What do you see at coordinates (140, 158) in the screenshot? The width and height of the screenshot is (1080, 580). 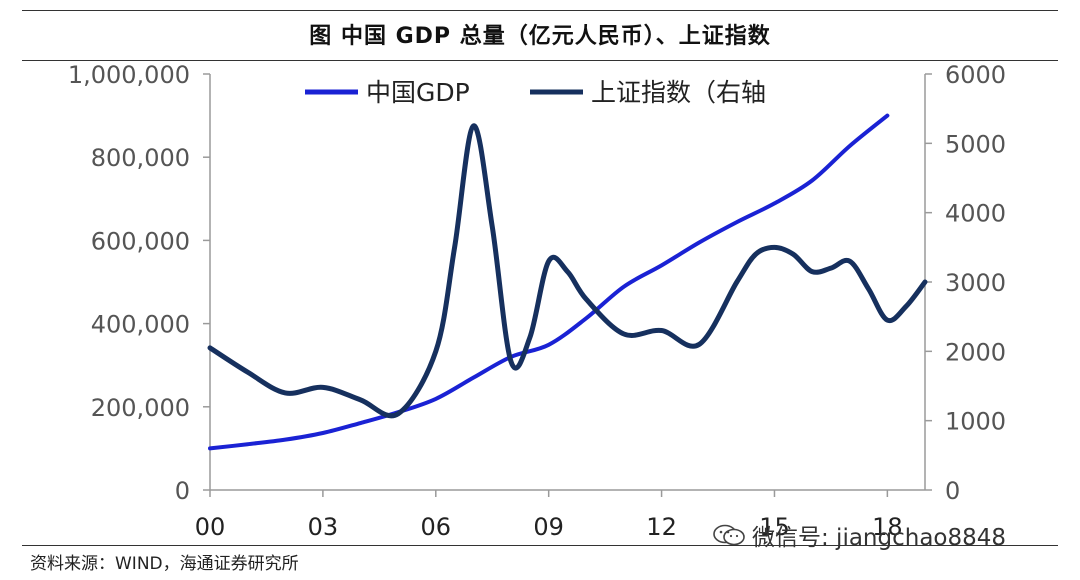 I see `y-left-tick-label: 800,000` at bounding box center [140, 158].